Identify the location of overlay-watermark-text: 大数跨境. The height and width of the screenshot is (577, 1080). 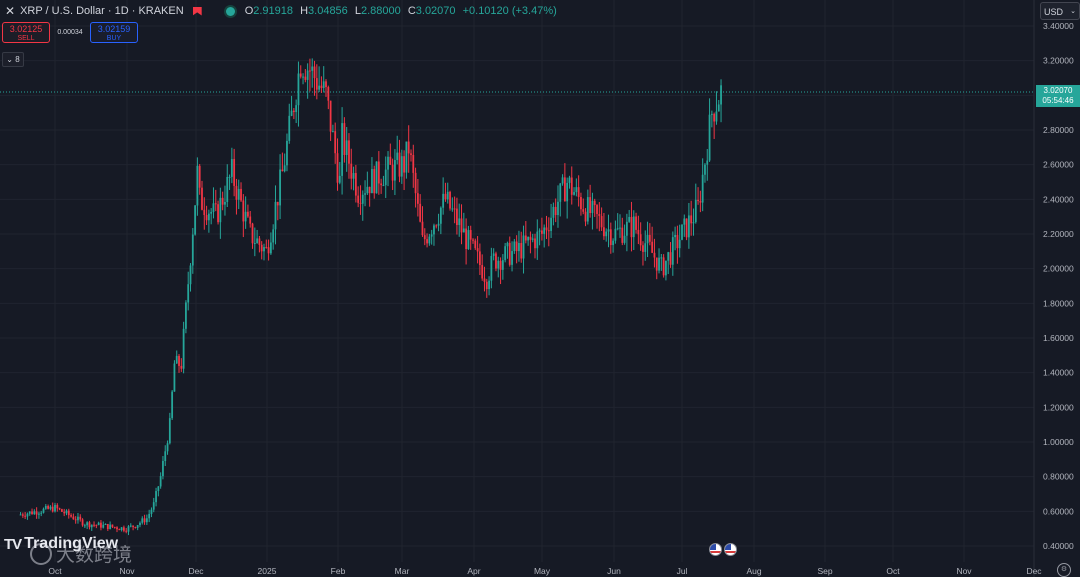
(94, 555).